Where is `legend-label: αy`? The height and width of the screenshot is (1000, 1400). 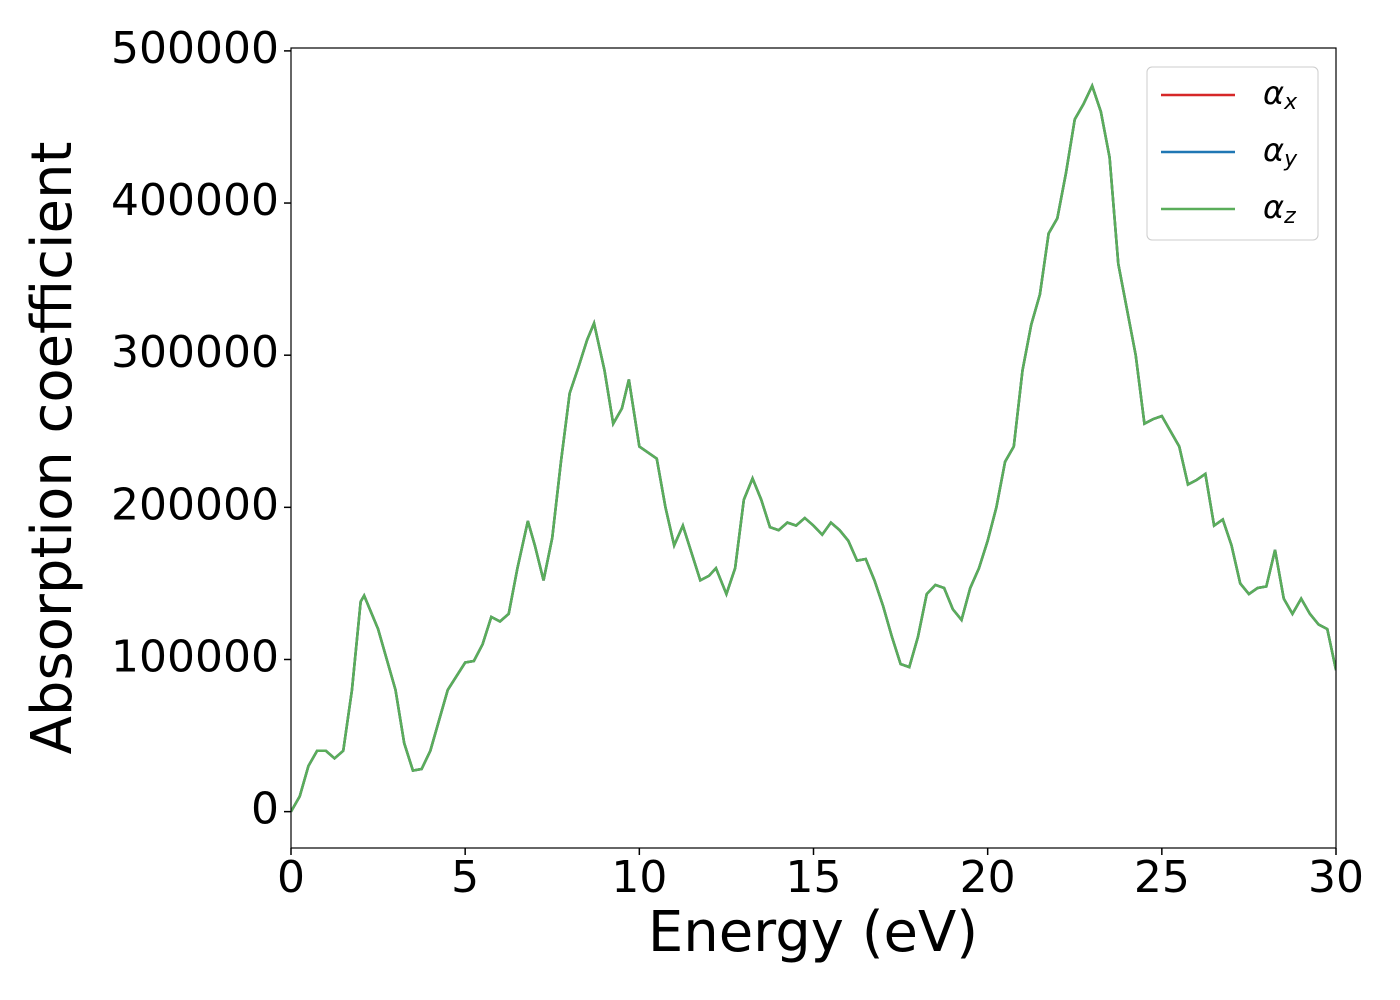 legend-label: αy is located at coordinates (1280, 151).